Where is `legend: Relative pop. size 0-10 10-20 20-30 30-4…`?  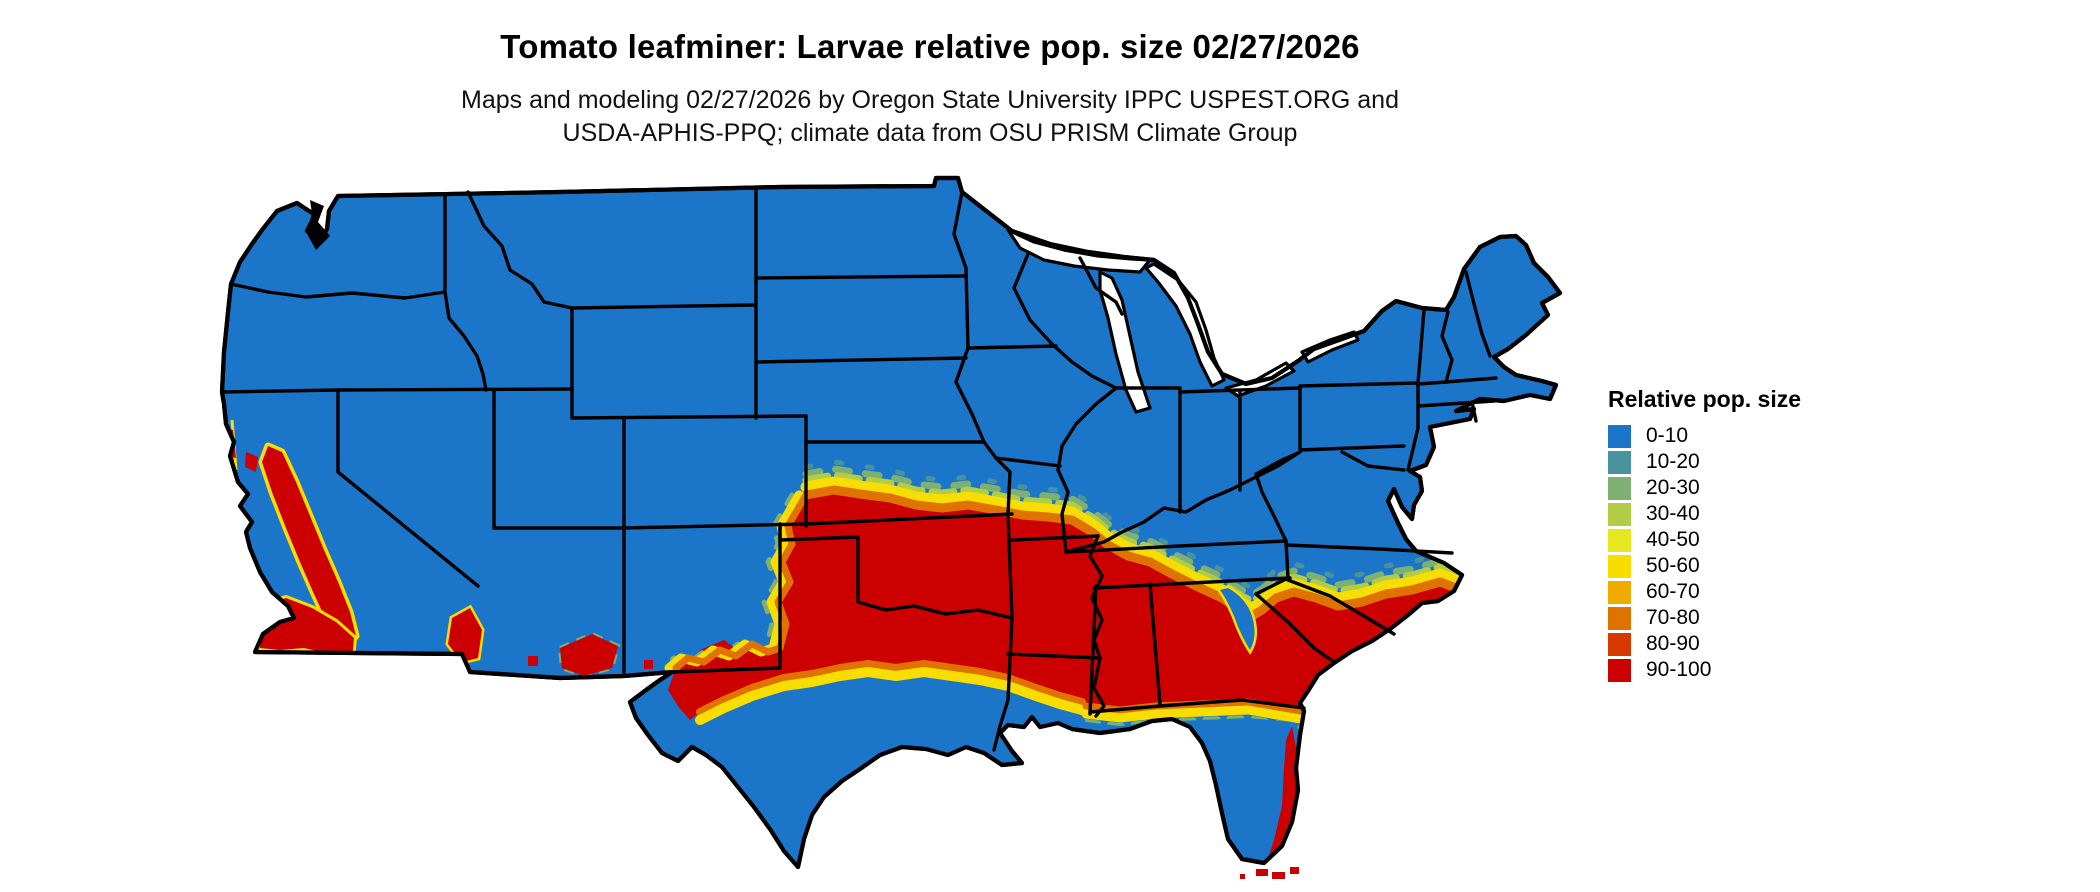 legend: Relative pop. size 0-10 10-20 20-30 30-4… is located at coordinates (1704, 534).